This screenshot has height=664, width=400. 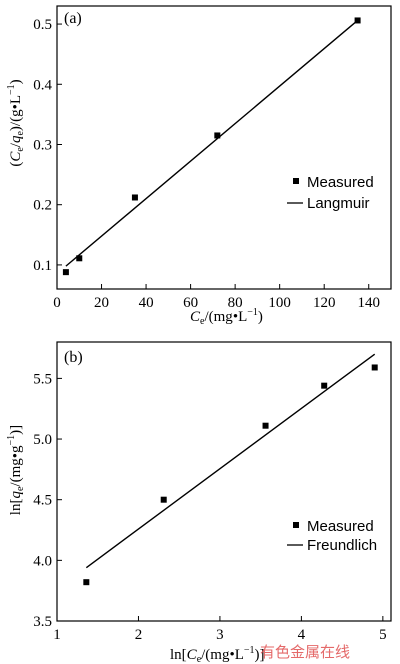 I want to click on panel-a-y-tick-label: 0.5, so click(x=42, y=25).